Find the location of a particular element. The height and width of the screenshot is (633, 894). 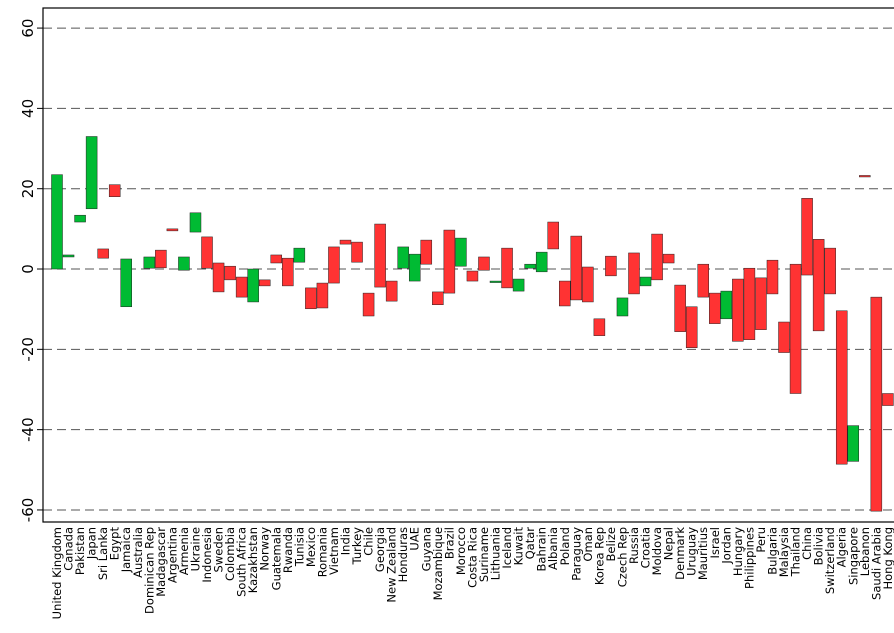

x-tick-label: Japan is located at coordinates (92, 543).